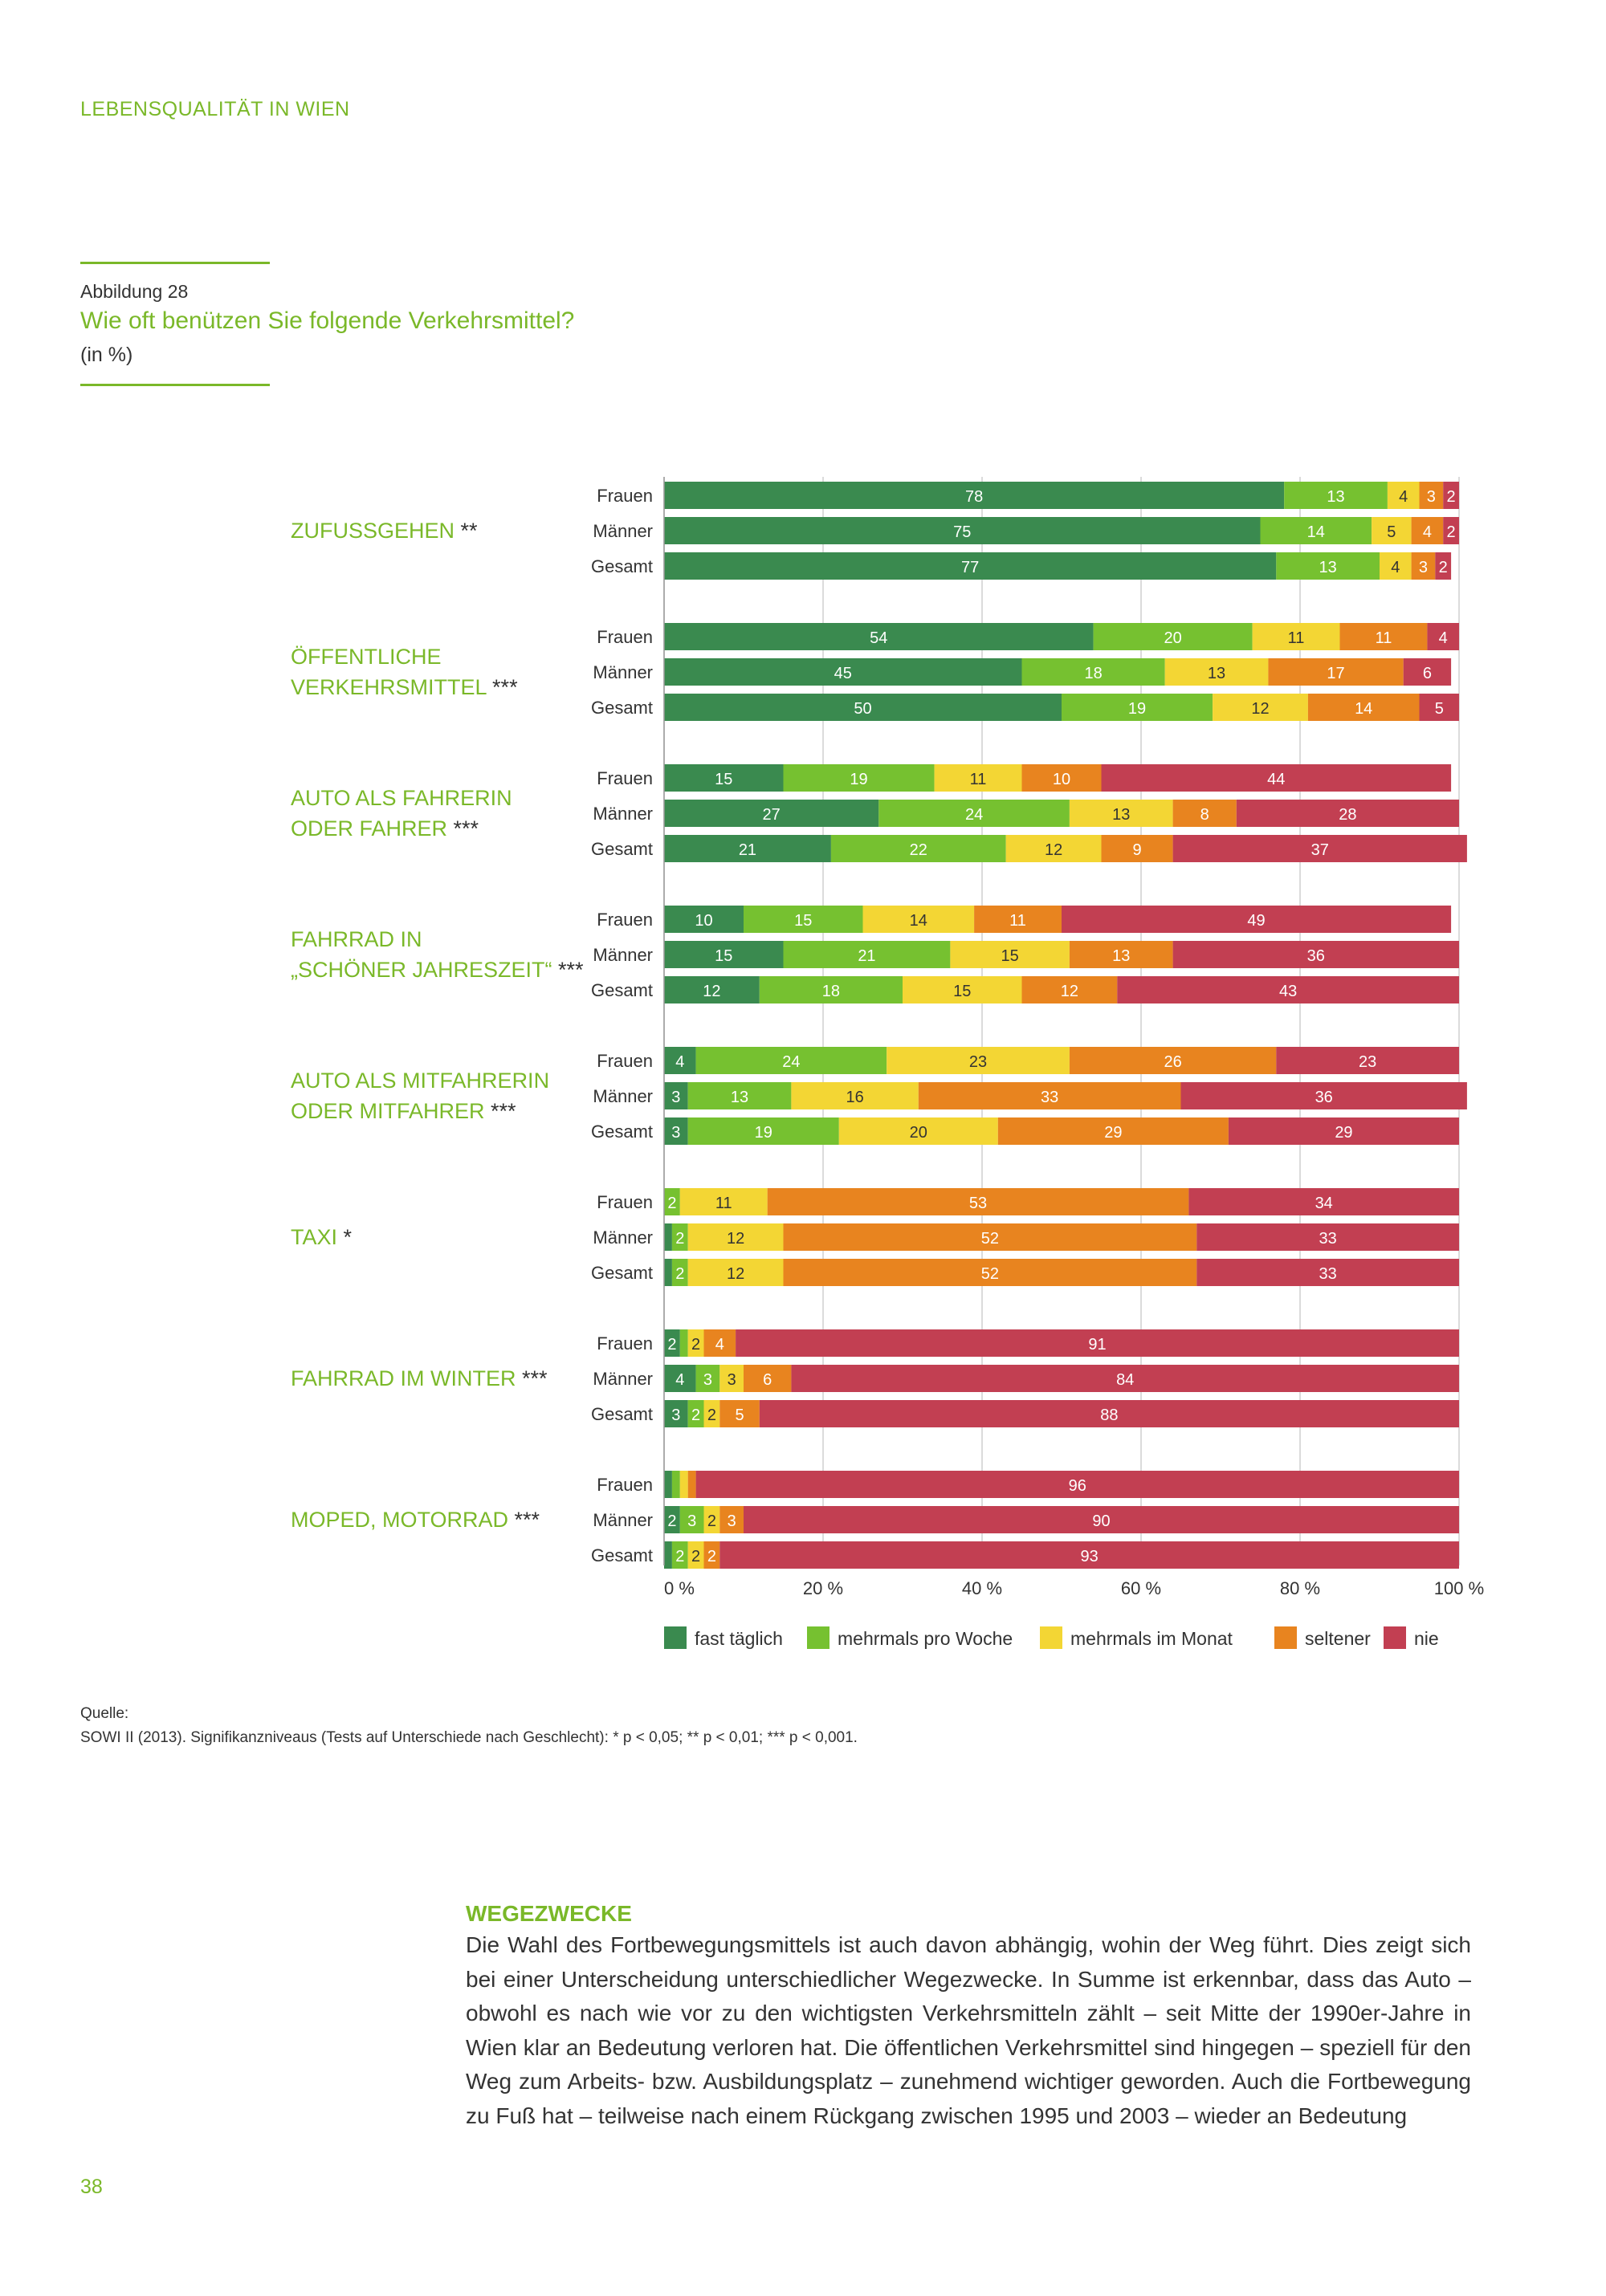 Image resolution: width=1606 pixels, height=2296 pixels. I want to click on legend-swatch, so click(818, 1638).